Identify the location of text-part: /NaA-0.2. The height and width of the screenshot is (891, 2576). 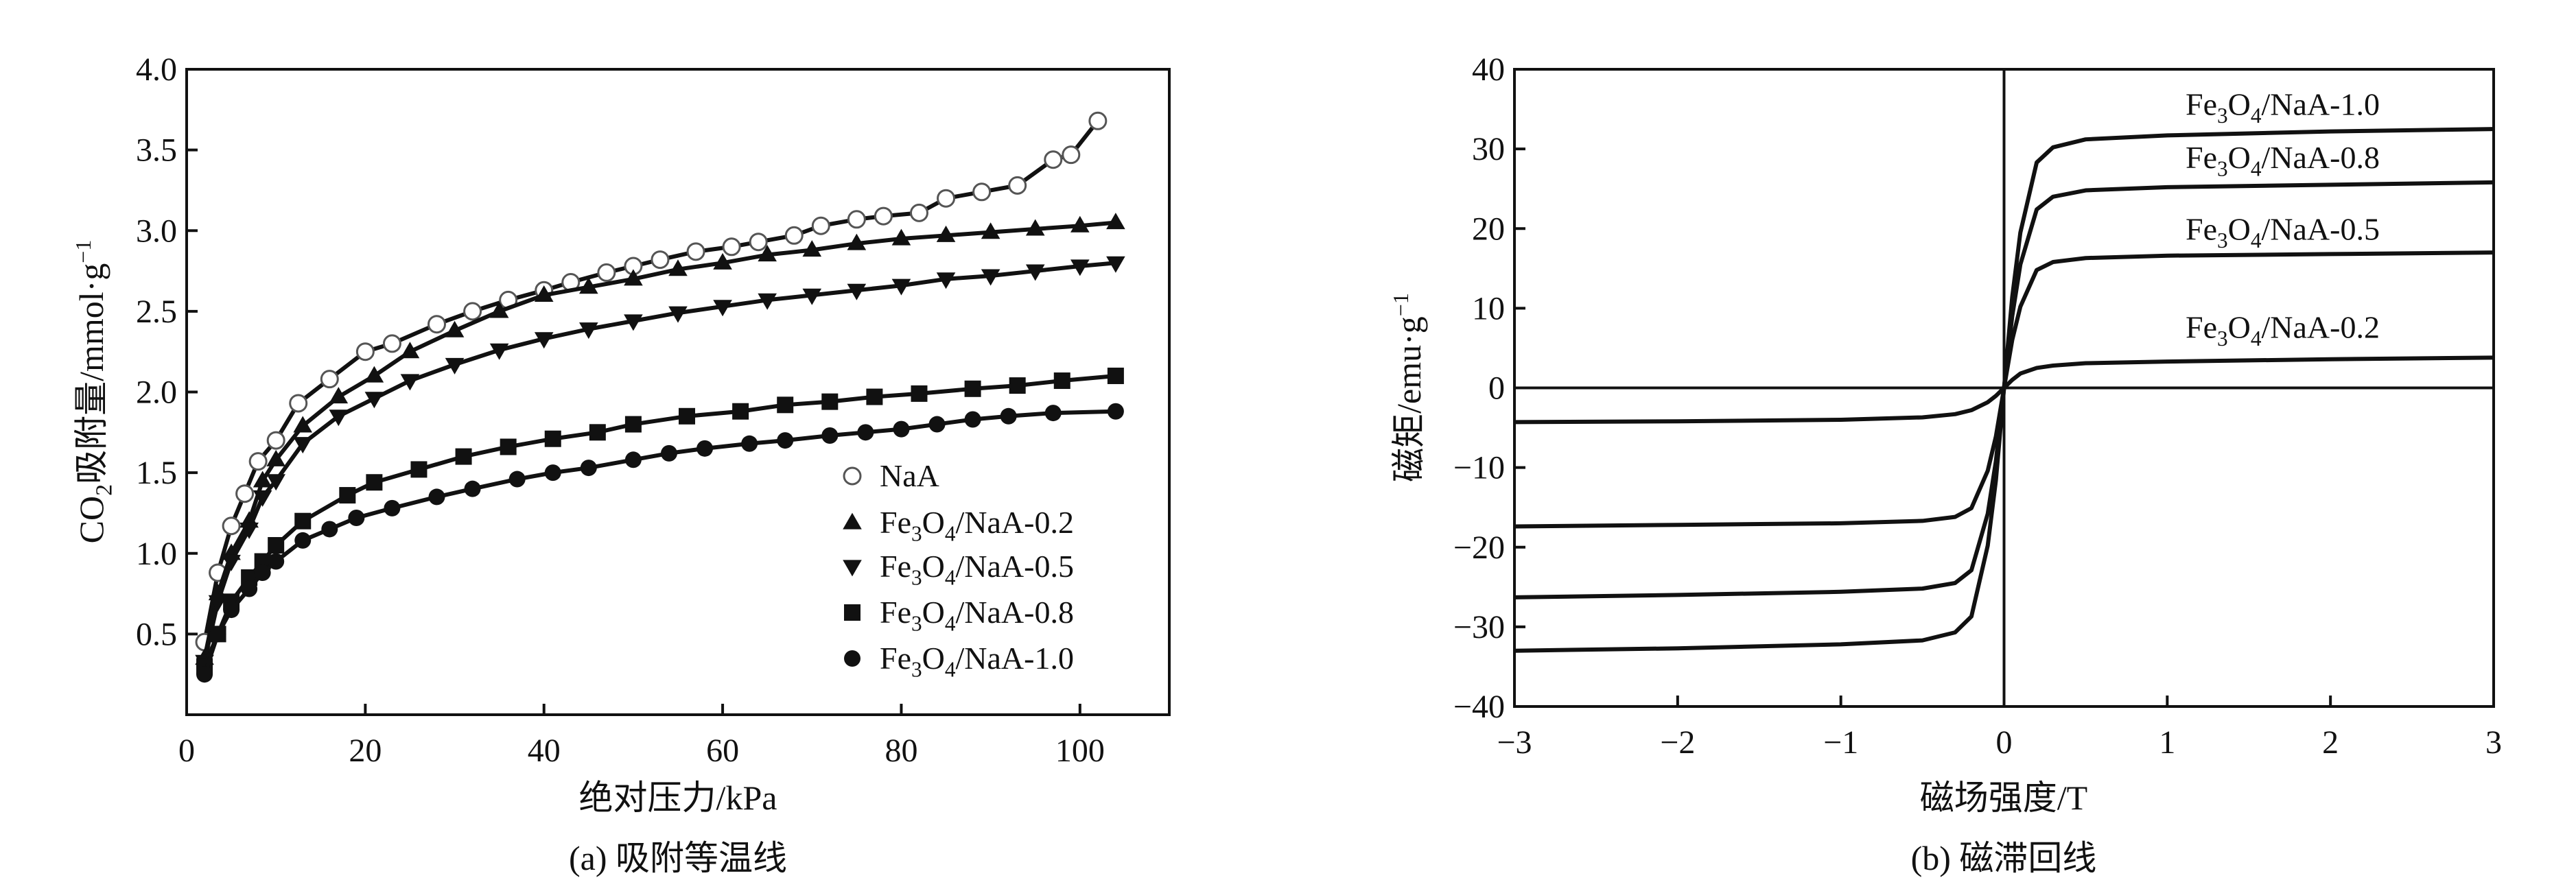
(1015, 522).